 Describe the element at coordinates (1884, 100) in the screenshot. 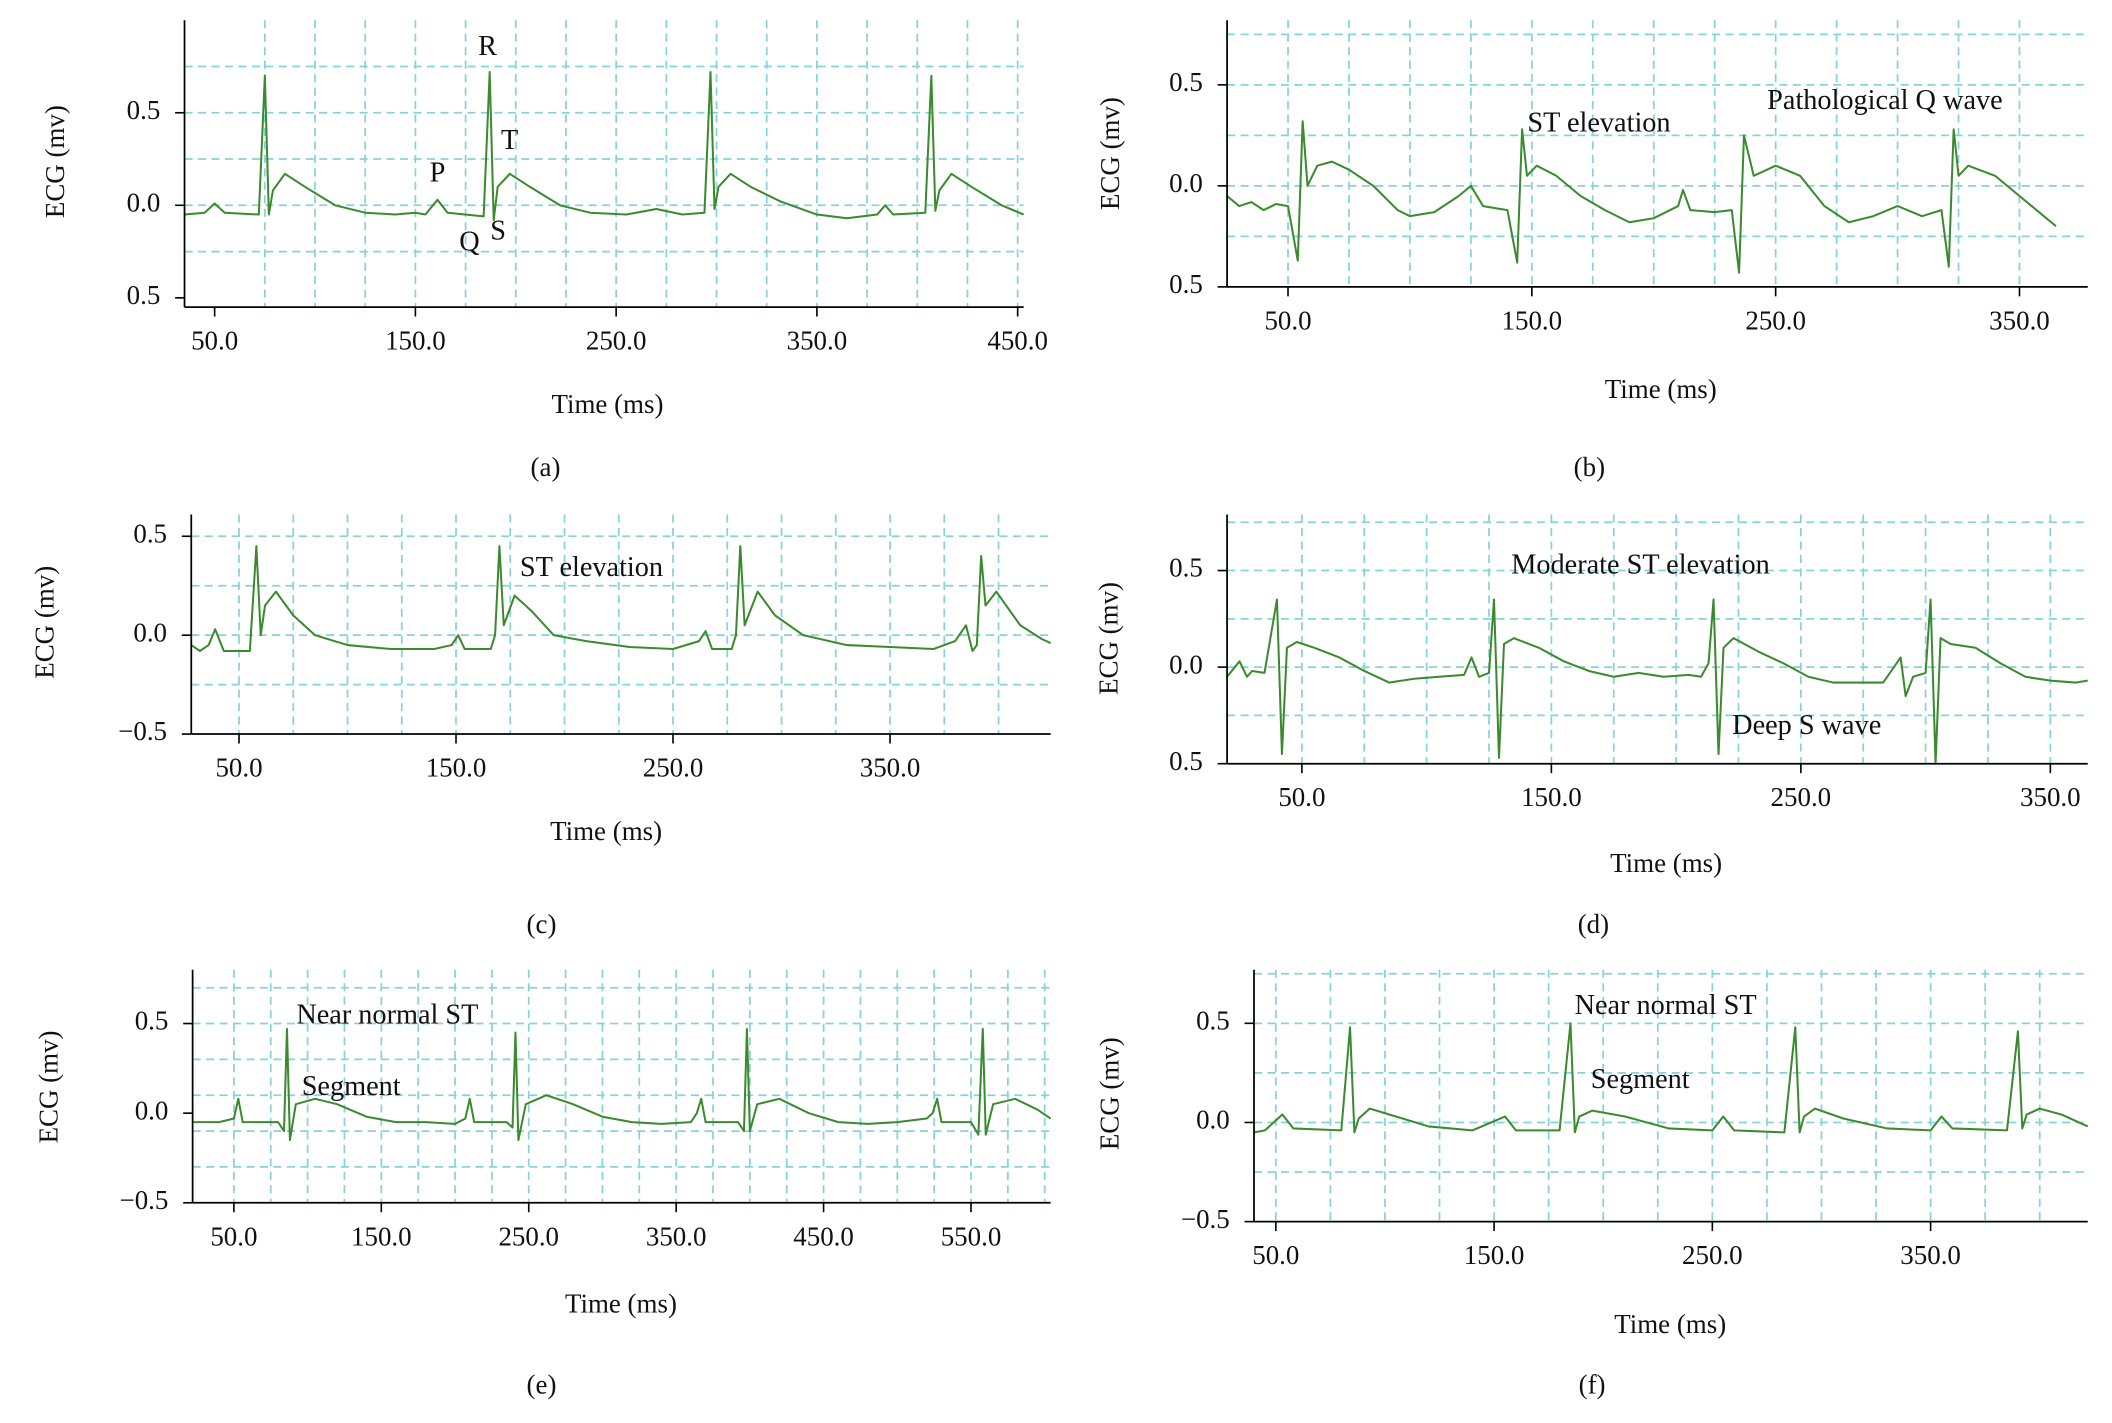

I see `annotation: Pathological Q wave` at that location.